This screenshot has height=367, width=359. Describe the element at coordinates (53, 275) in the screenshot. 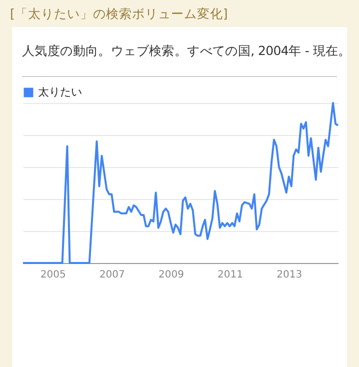

I see `x-tick-label: 2005` at that location.